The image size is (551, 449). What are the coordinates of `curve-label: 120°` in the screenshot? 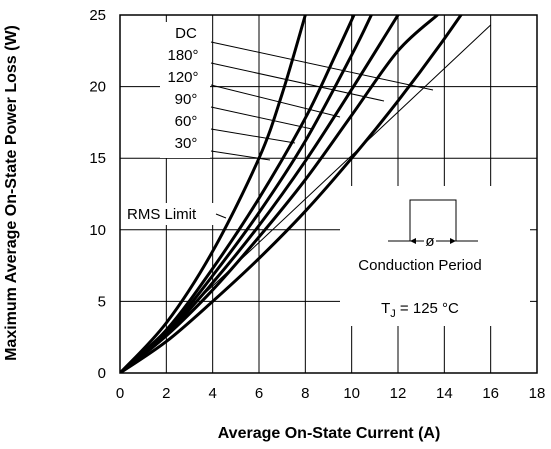 It's located at (182, 77).